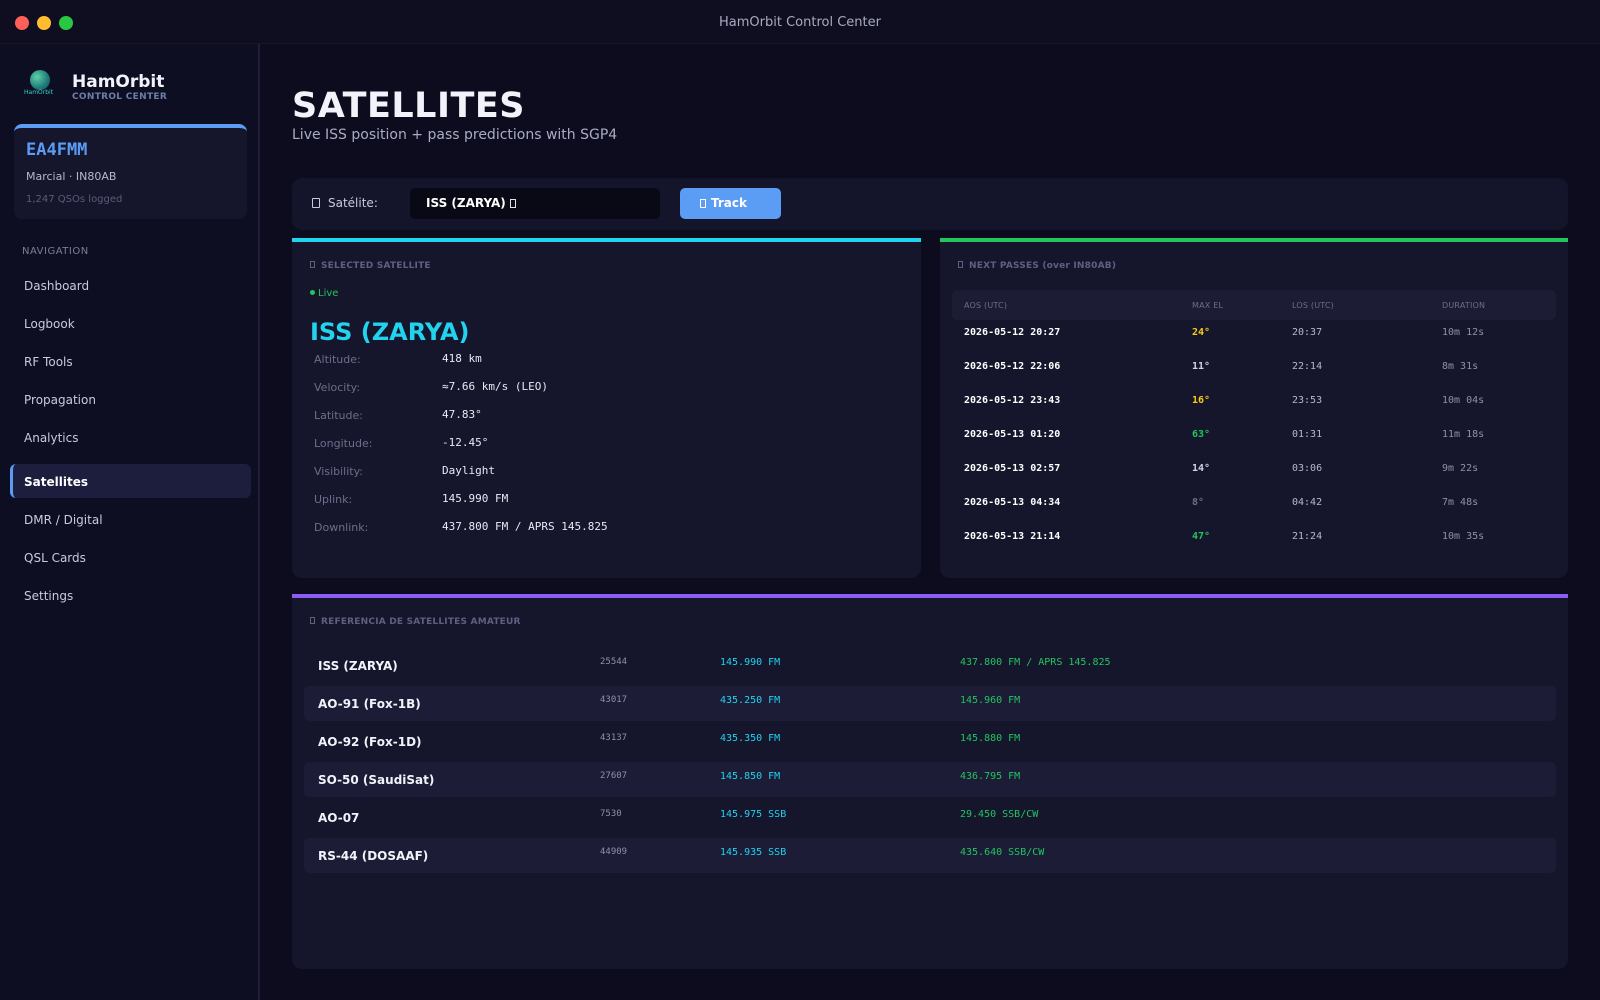 Image resolution: width=1600 pixels, height=1000 pixels. Describe the element at coordinates (986, 305) in the screenshot. I see `column-header-aos: AOS (UTC)` at that location.